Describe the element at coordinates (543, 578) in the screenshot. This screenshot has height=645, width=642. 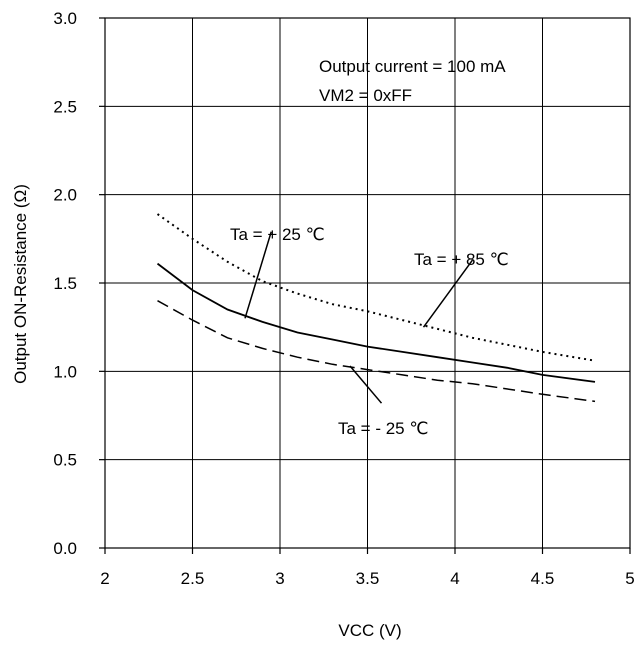
I see `x-tick-label: 4.5` at that location.